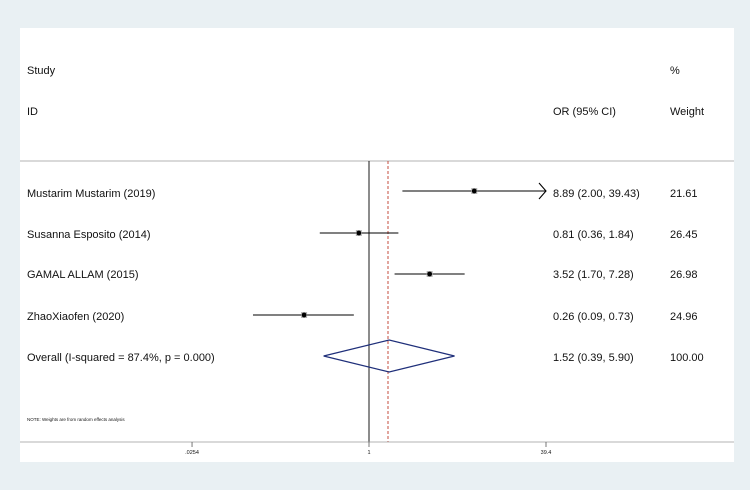 The width and height of the screenshot is (750, 490). Describe the element at coordinates (75, 317) in the screenshot. I see `study-label: ZhaoXiaofen (2020)` at that location.